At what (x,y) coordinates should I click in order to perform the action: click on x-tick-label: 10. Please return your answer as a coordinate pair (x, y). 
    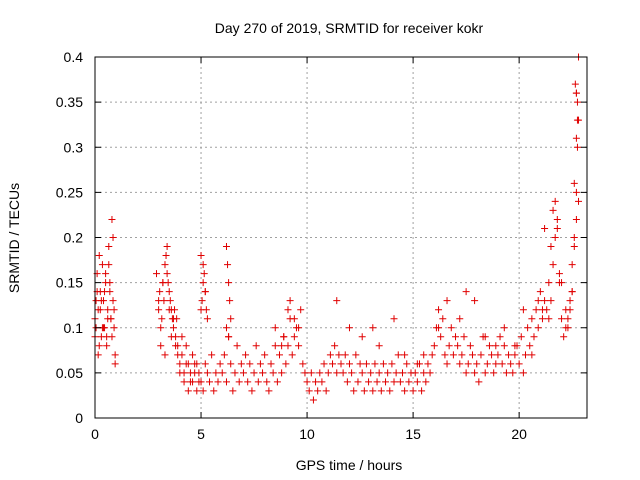
    Looking at the image, I should click on (307, 434).